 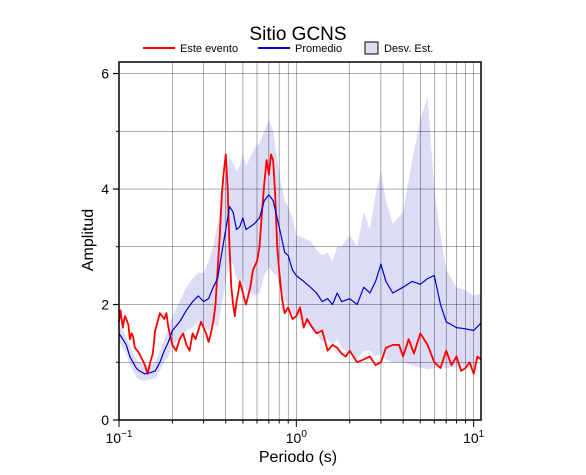 I want to click on y-tick-label: 4, so click(x=105, y=189).